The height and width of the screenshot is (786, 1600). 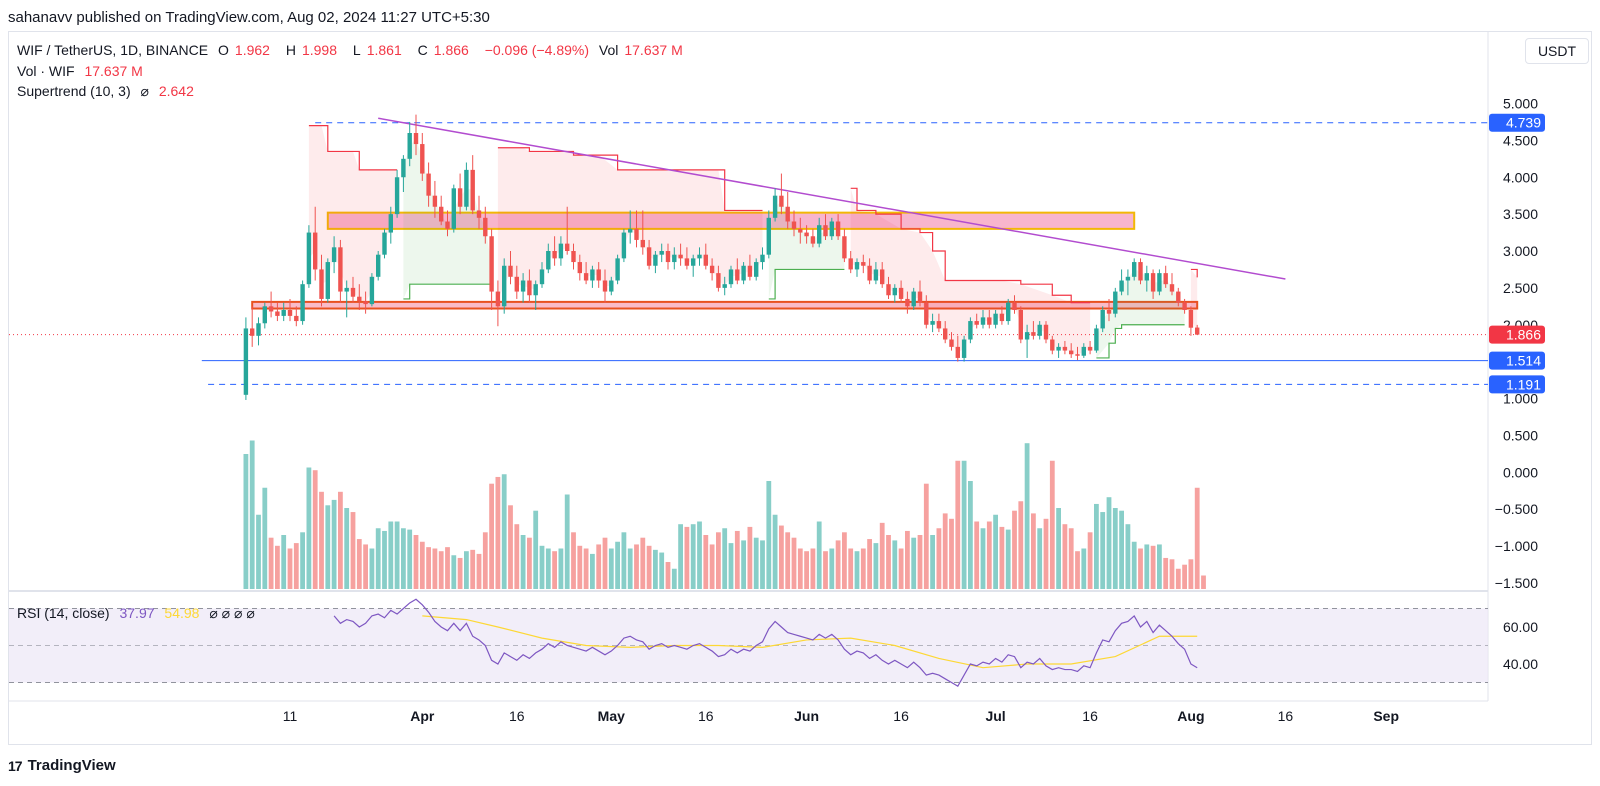 I want to click on time-axis-tick: 16, so click(x=901, y=716).